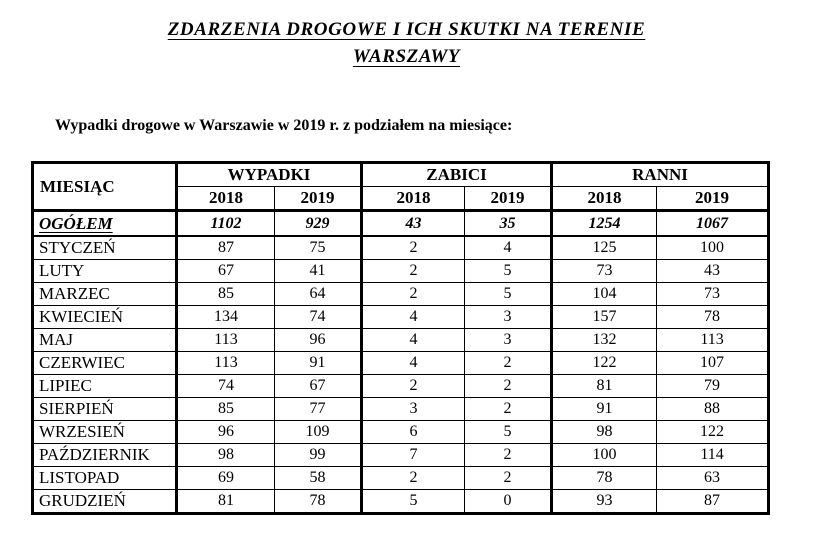  I want to click on month-row: SIERPIEŃ 85 77 3 2 91 88, so click(401, 409).